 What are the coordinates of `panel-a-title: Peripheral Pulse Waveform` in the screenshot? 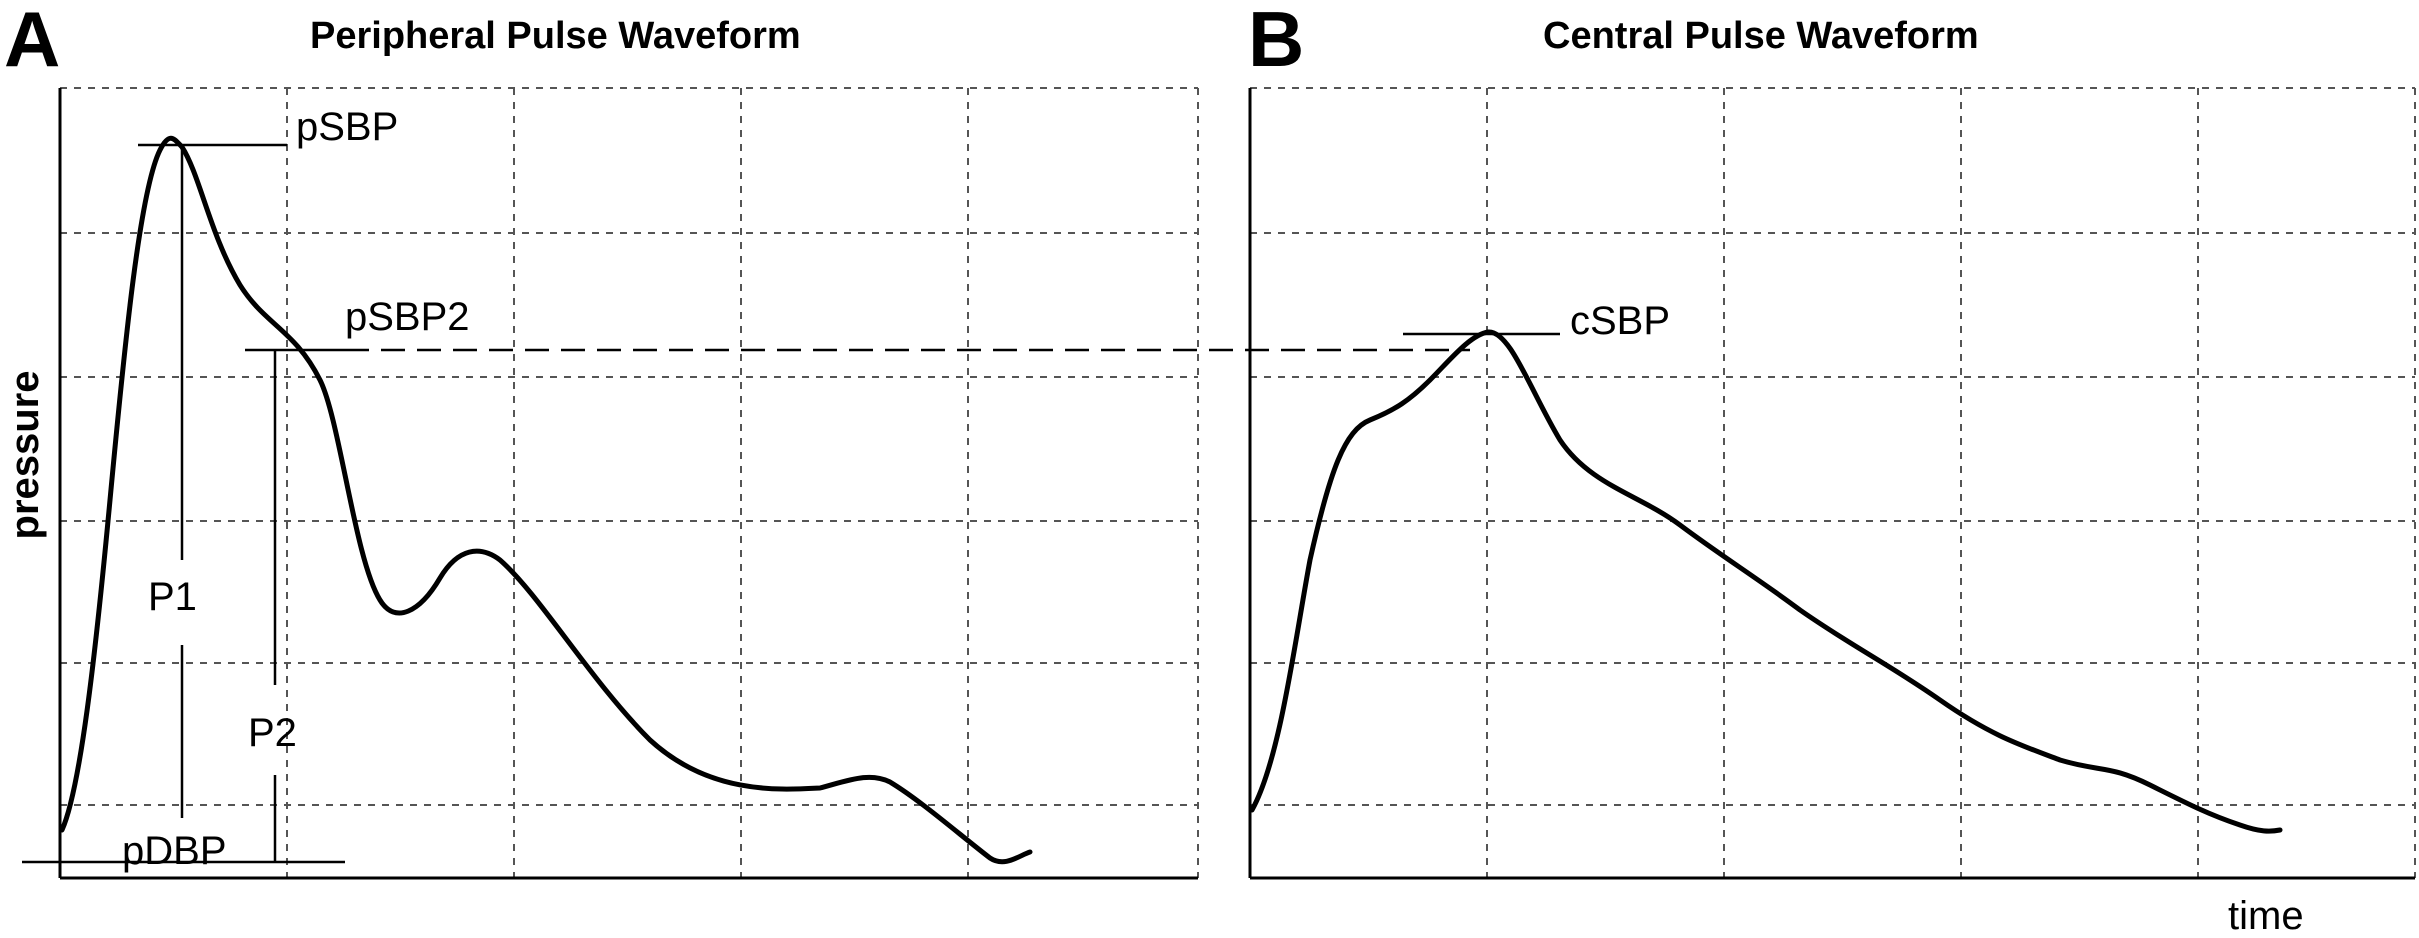 It's located at (555, 36).